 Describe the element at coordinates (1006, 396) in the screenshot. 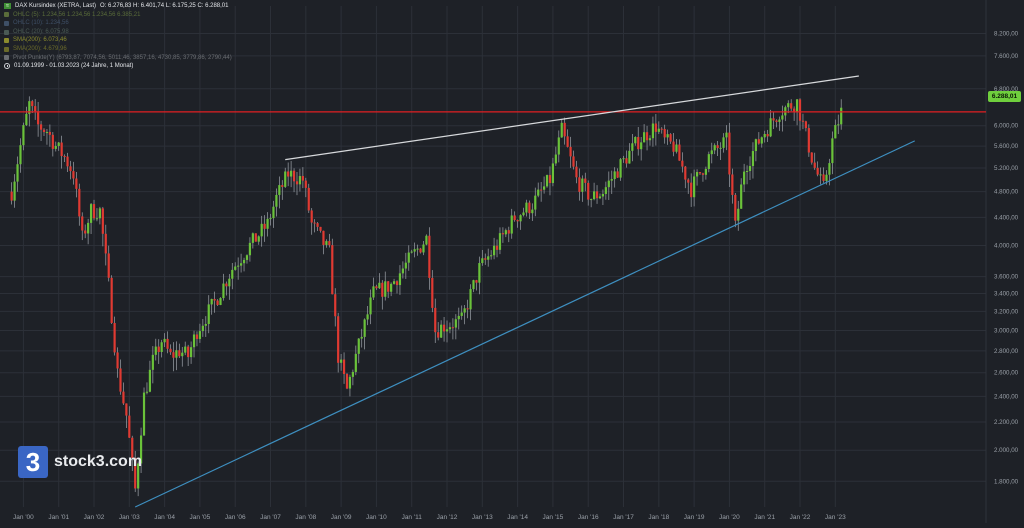

I see `y-tick-label: 2.400,00` at that location.